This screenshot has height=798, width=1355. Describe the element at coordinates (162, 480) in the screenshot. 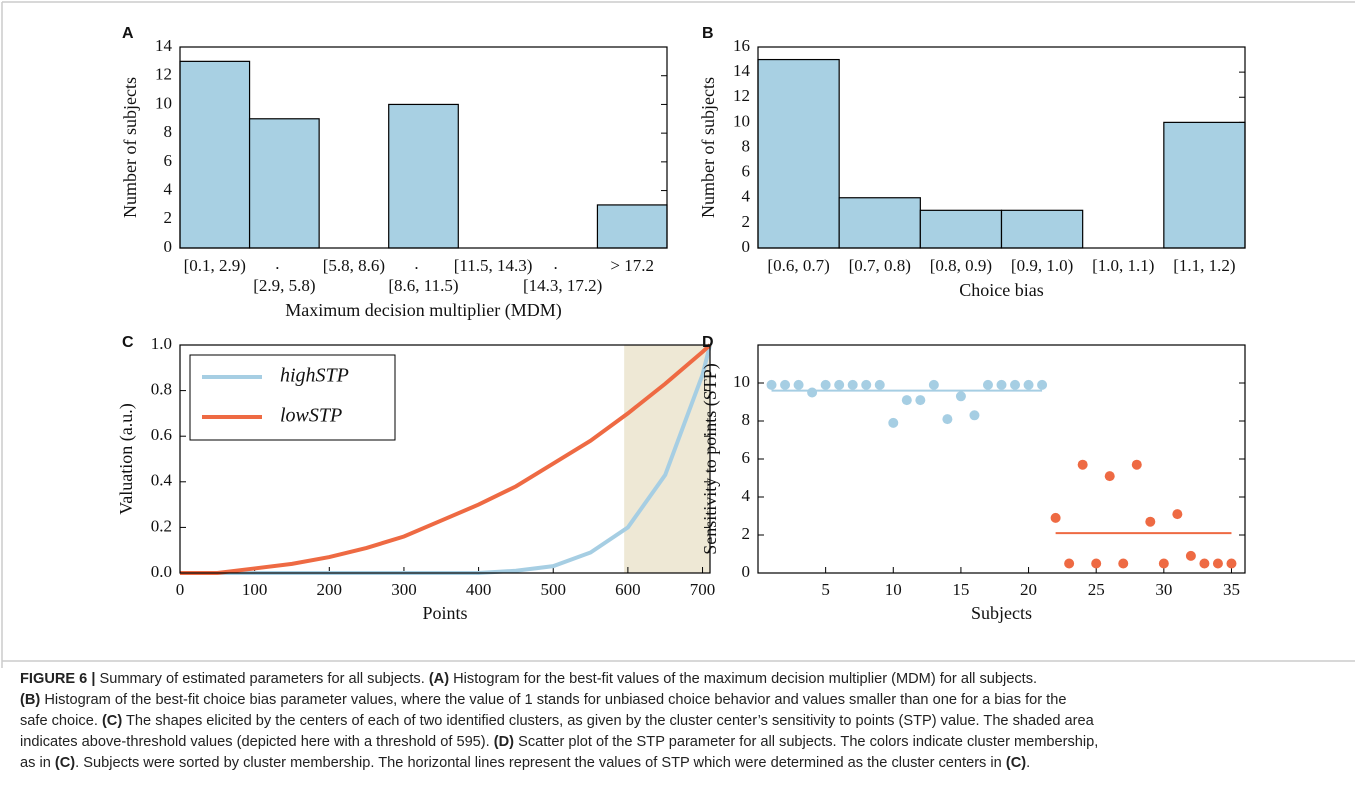

I see `y-tick-label: 0.4` at that location.